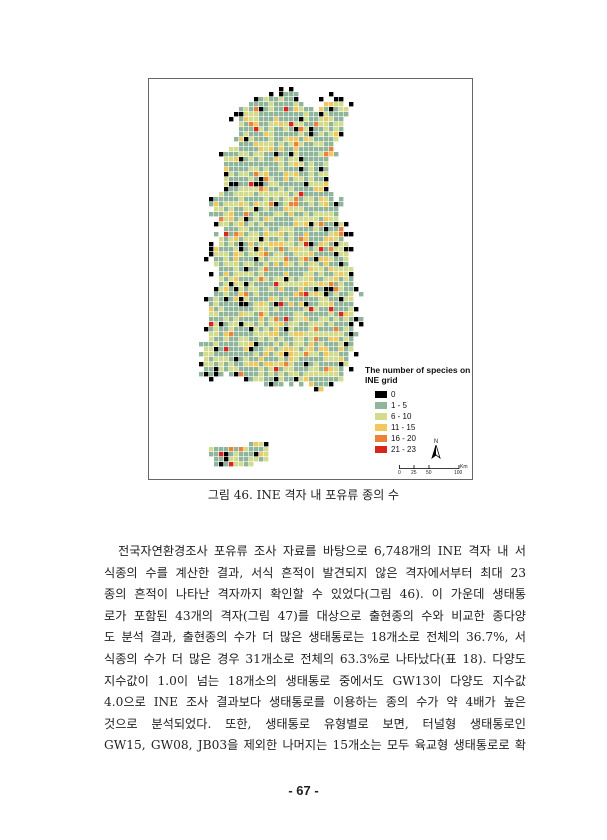 Image resolution: width=607 pixels, height=840 pixels. I want to click on legend-swatch, so click(381, 449).